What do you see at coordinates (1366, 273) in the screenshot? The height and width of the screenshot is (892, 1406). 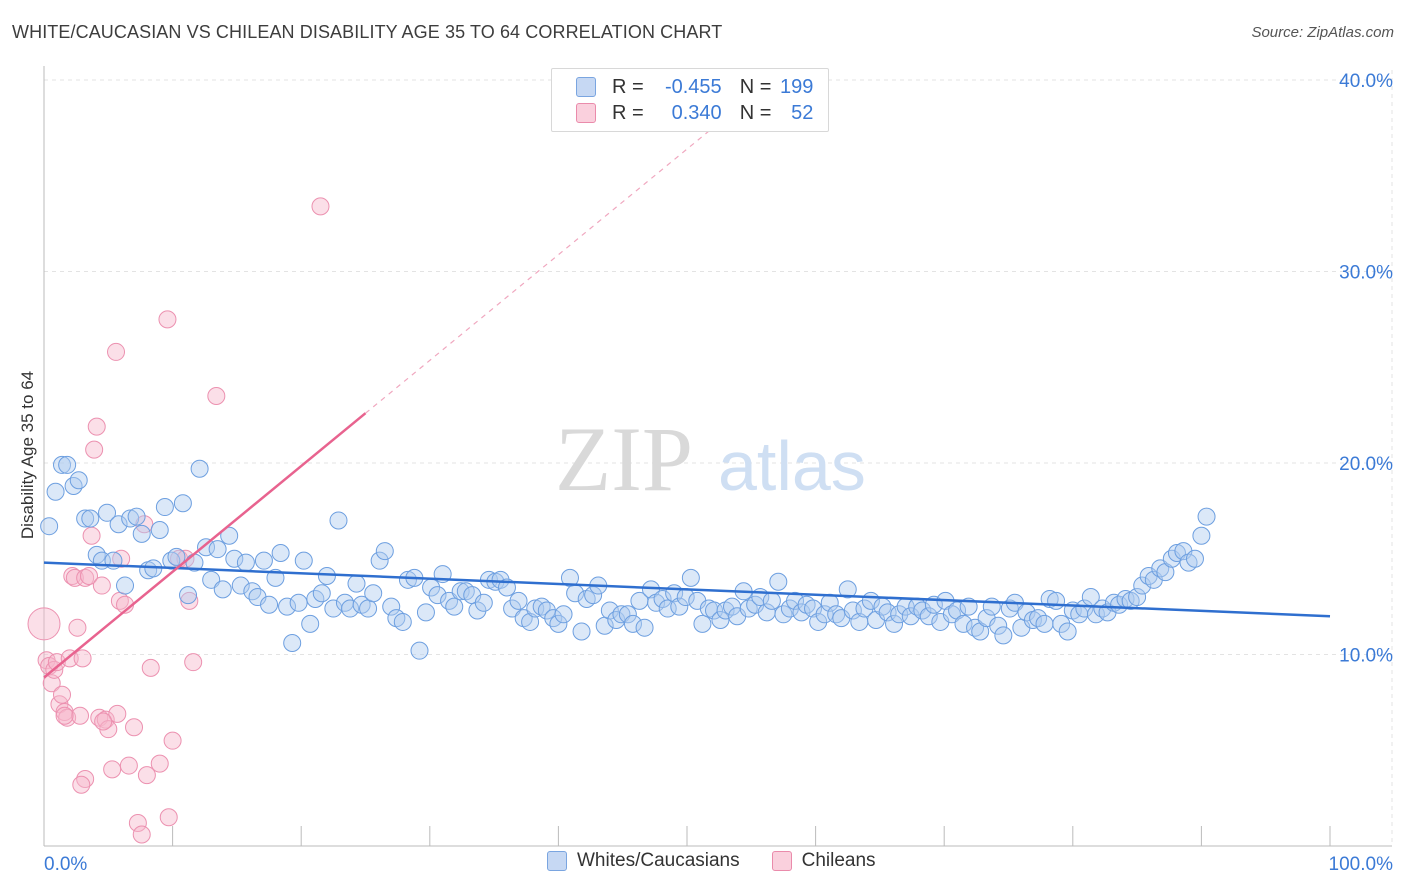 I see `y-tick-label: 30.0%` at bounding box center [1366, 273].